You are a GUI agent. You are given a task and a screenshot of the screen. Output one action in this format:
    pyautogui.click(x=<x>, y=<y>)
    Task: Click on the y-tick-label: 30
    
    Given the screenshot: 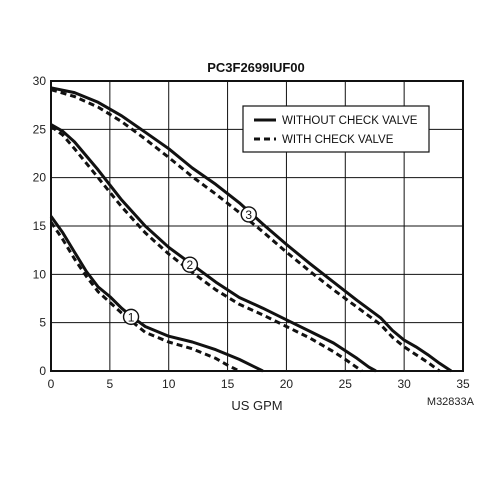 What is the action you would take?
    pyautogui.click(x=40, y=81)
    